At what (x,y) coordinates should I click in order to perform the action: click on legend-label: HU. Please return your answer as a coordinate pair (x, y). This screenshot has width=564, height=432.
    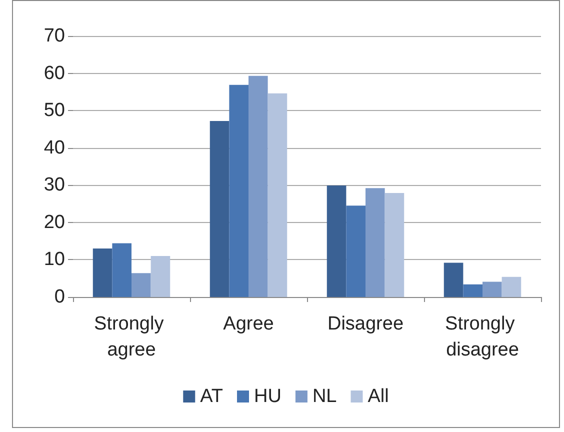
    Looking at the image, I should click on (268, 396).